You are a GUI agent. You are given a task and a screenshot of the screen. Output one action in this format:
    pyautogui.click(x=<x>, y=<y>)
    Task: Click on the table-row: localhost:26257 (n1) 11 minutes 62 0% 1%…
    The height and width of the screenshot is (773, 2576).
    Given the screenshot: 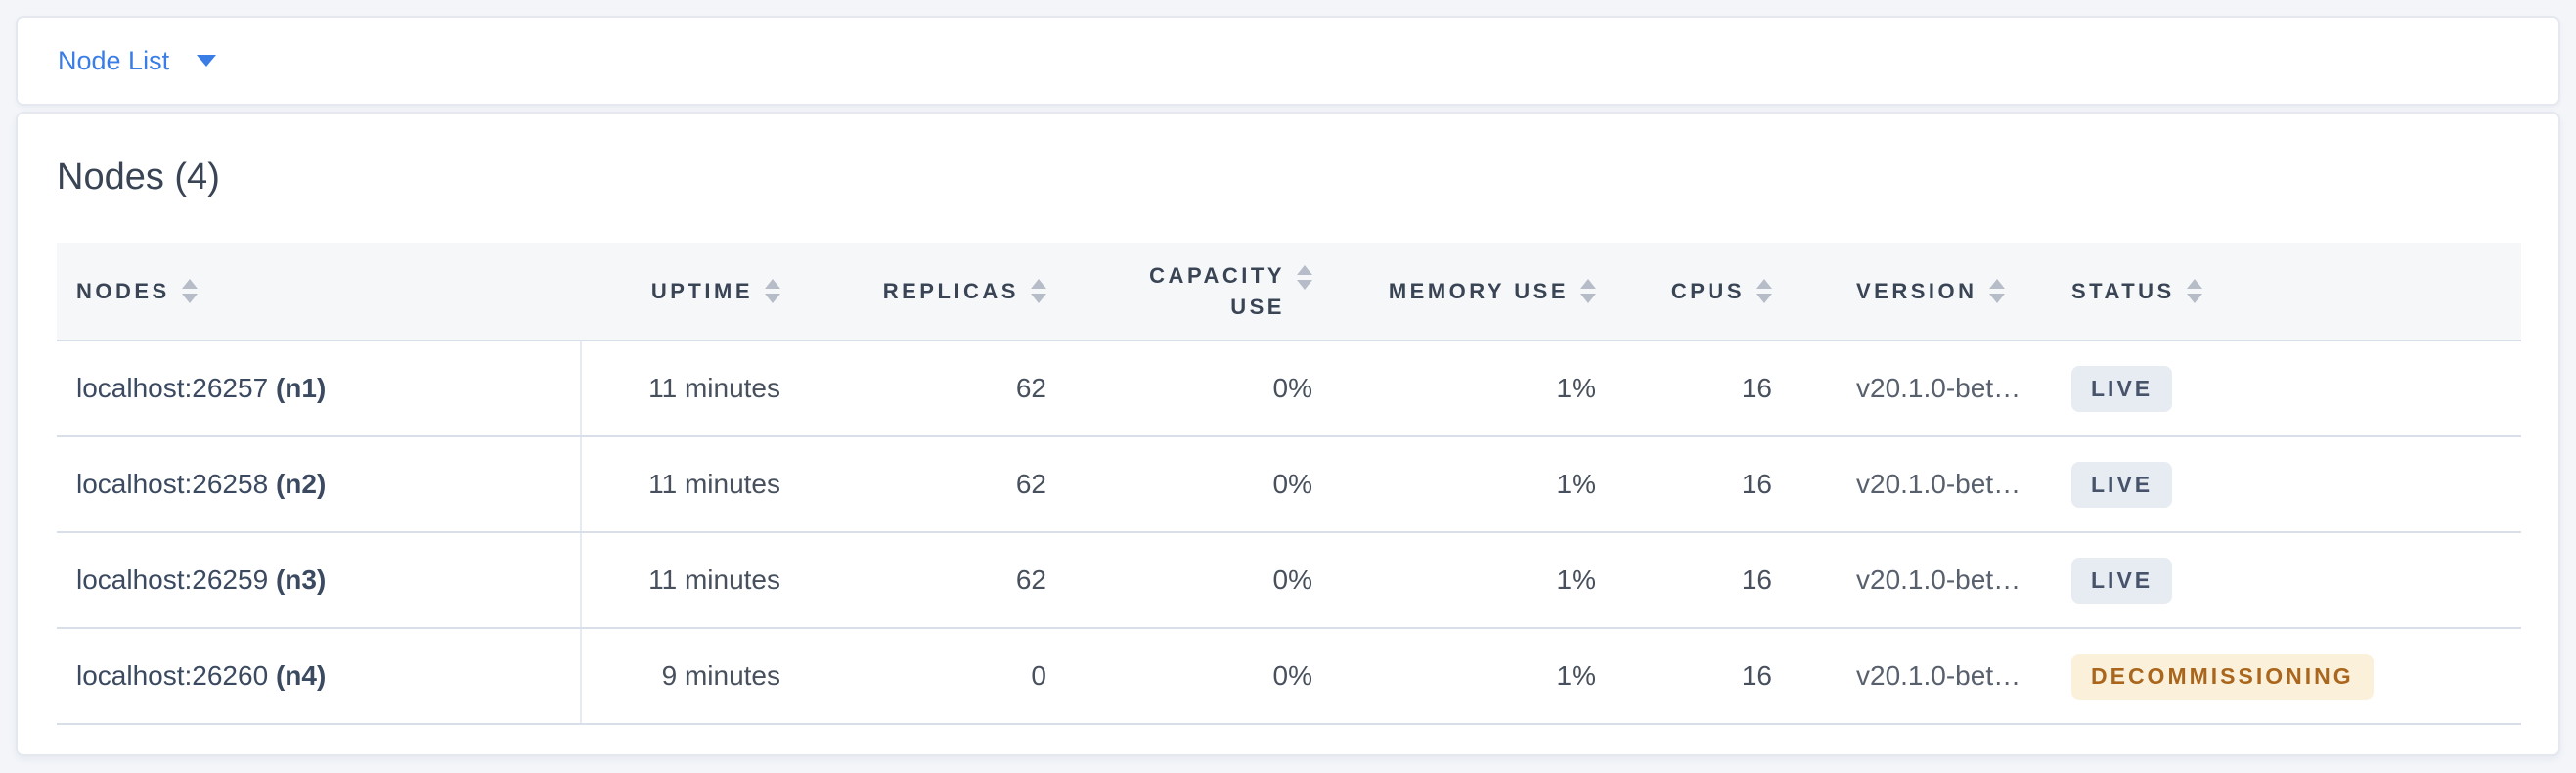 What is the action you would take?
    pyautogui.click(x=1289, y=389)
    